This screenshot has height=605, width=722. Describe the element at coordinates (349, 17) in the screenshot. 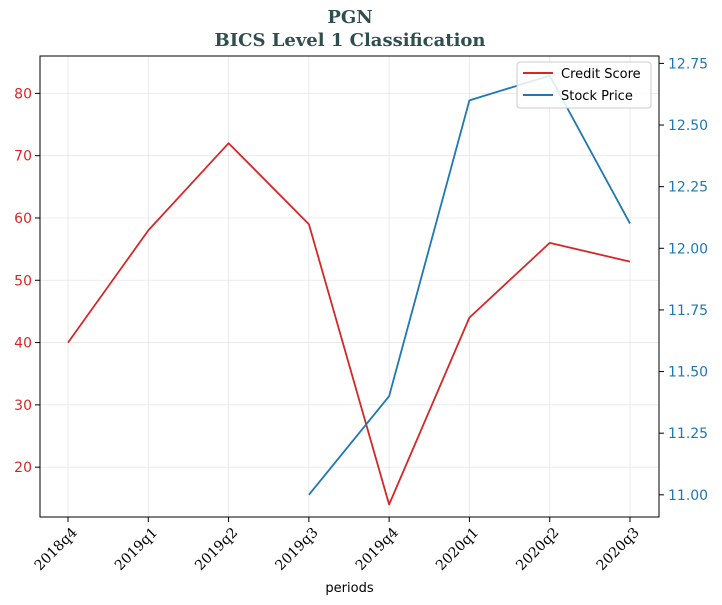

I see `chart-title: PGN` at that location.